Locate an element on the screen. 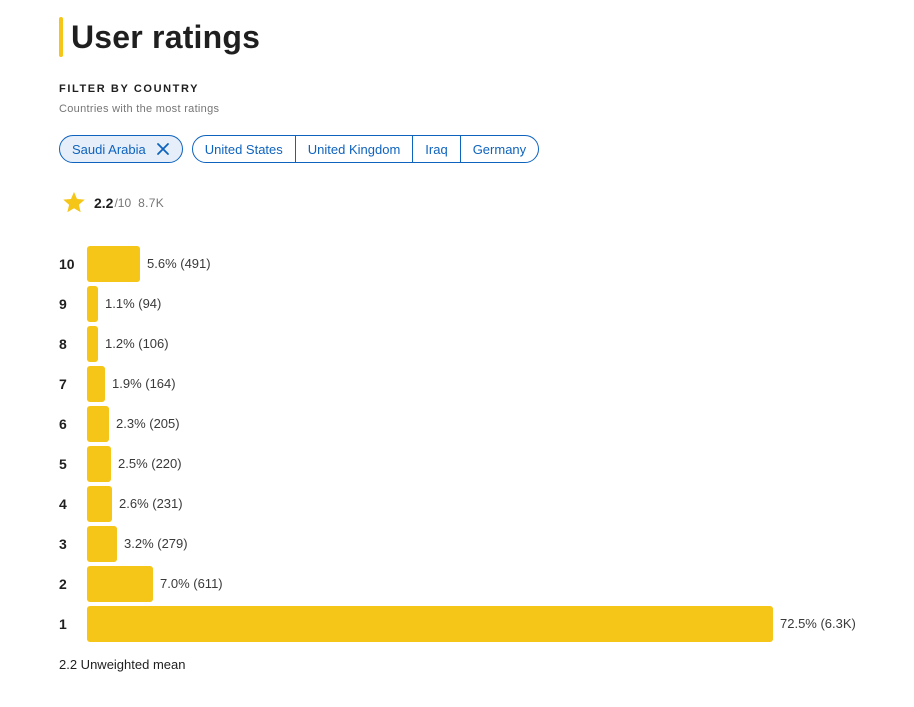 This screenshot has width=914, height=707. rating-row-6: 6 2.3% (205) is located at coordinates (457, 424).